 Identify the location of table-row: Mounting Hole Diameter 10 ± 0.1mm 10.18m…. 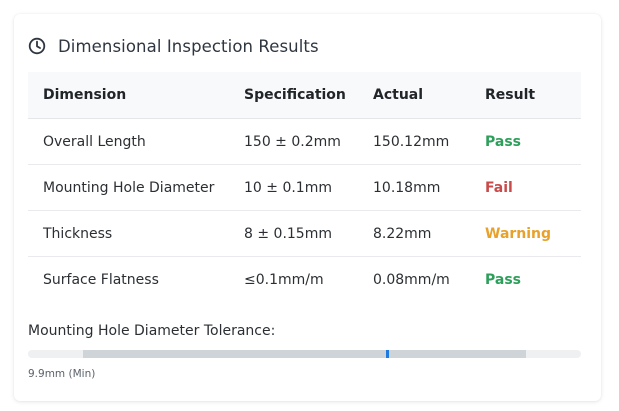
(304, 188).